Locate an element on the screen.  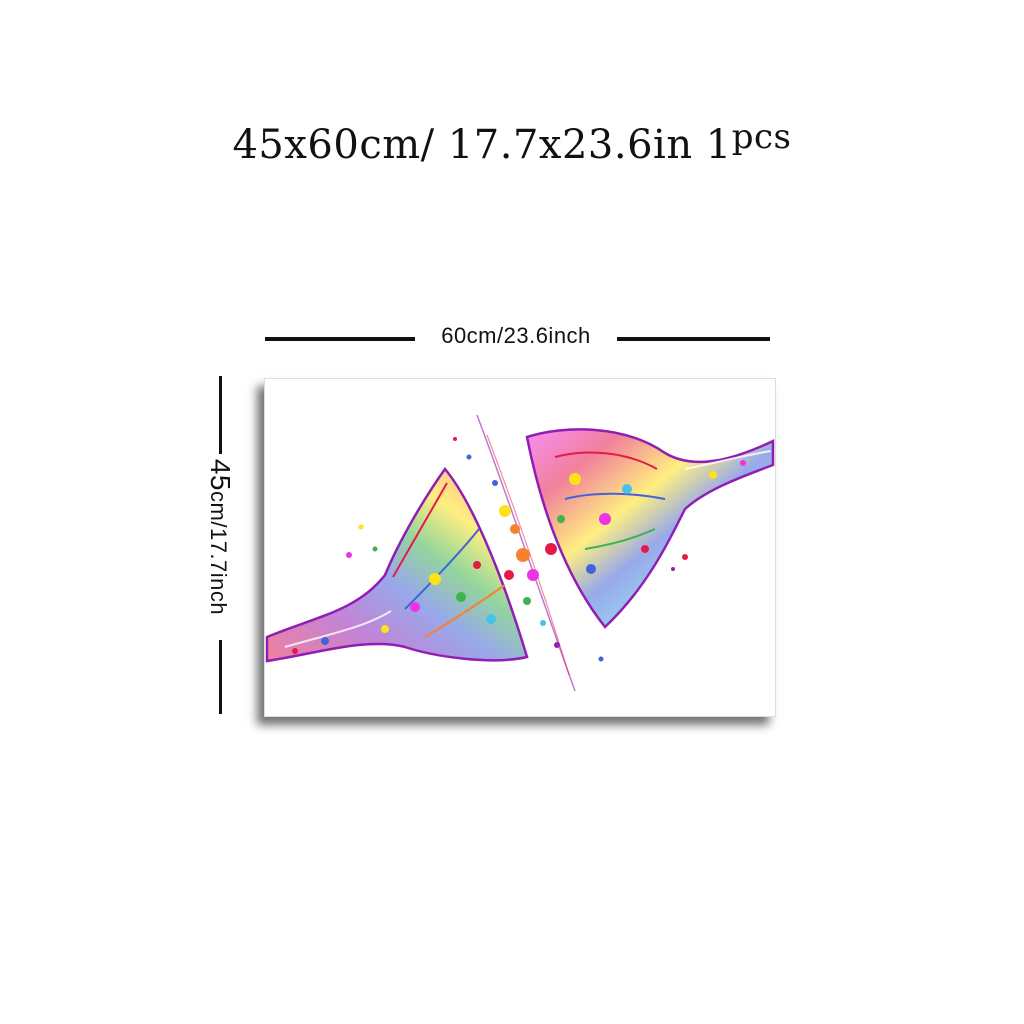
size-title: 45x60cm/ 17.7x23.6in 1pcs is located at coordinates (512, 142).